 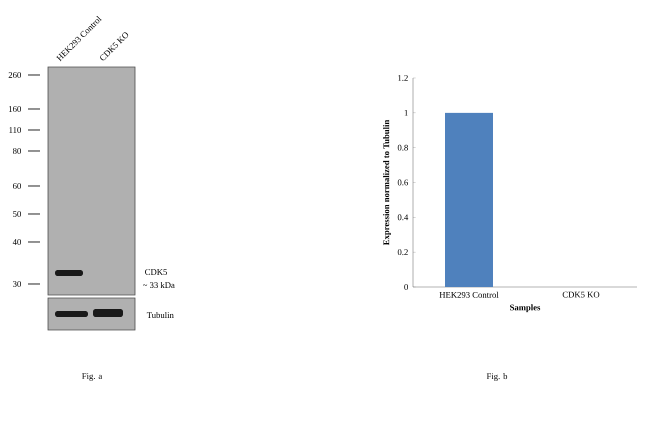 What do you see at coordinates (16, 242) in the screenshot?
I see `text: 40` at bounding box center [16, 242].